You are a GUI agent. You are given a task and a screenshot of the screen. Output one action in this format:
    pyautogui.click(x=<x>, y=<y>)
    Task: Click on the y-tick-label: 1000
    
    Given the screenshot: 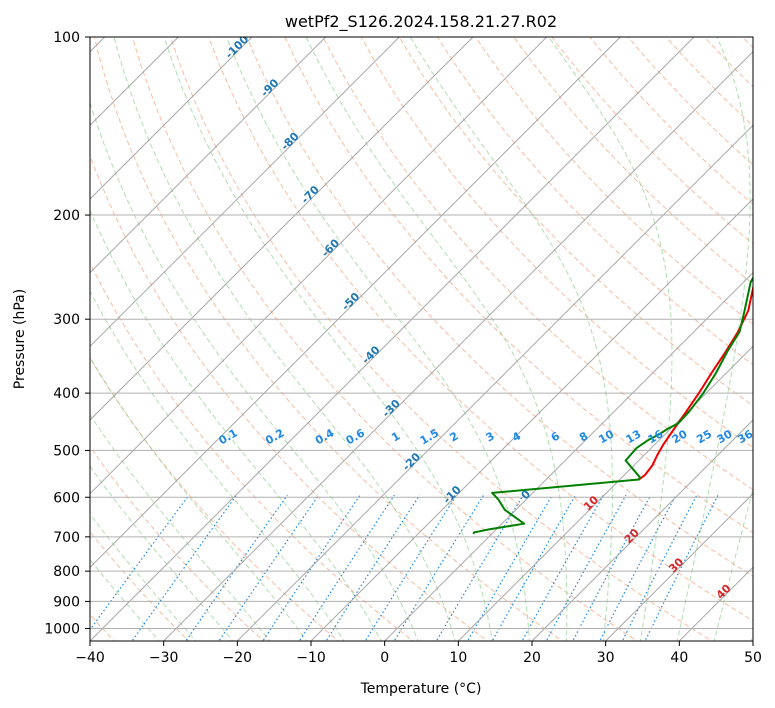 What is the action you would take?
    pyautogui.click(x=62, y=629)
    